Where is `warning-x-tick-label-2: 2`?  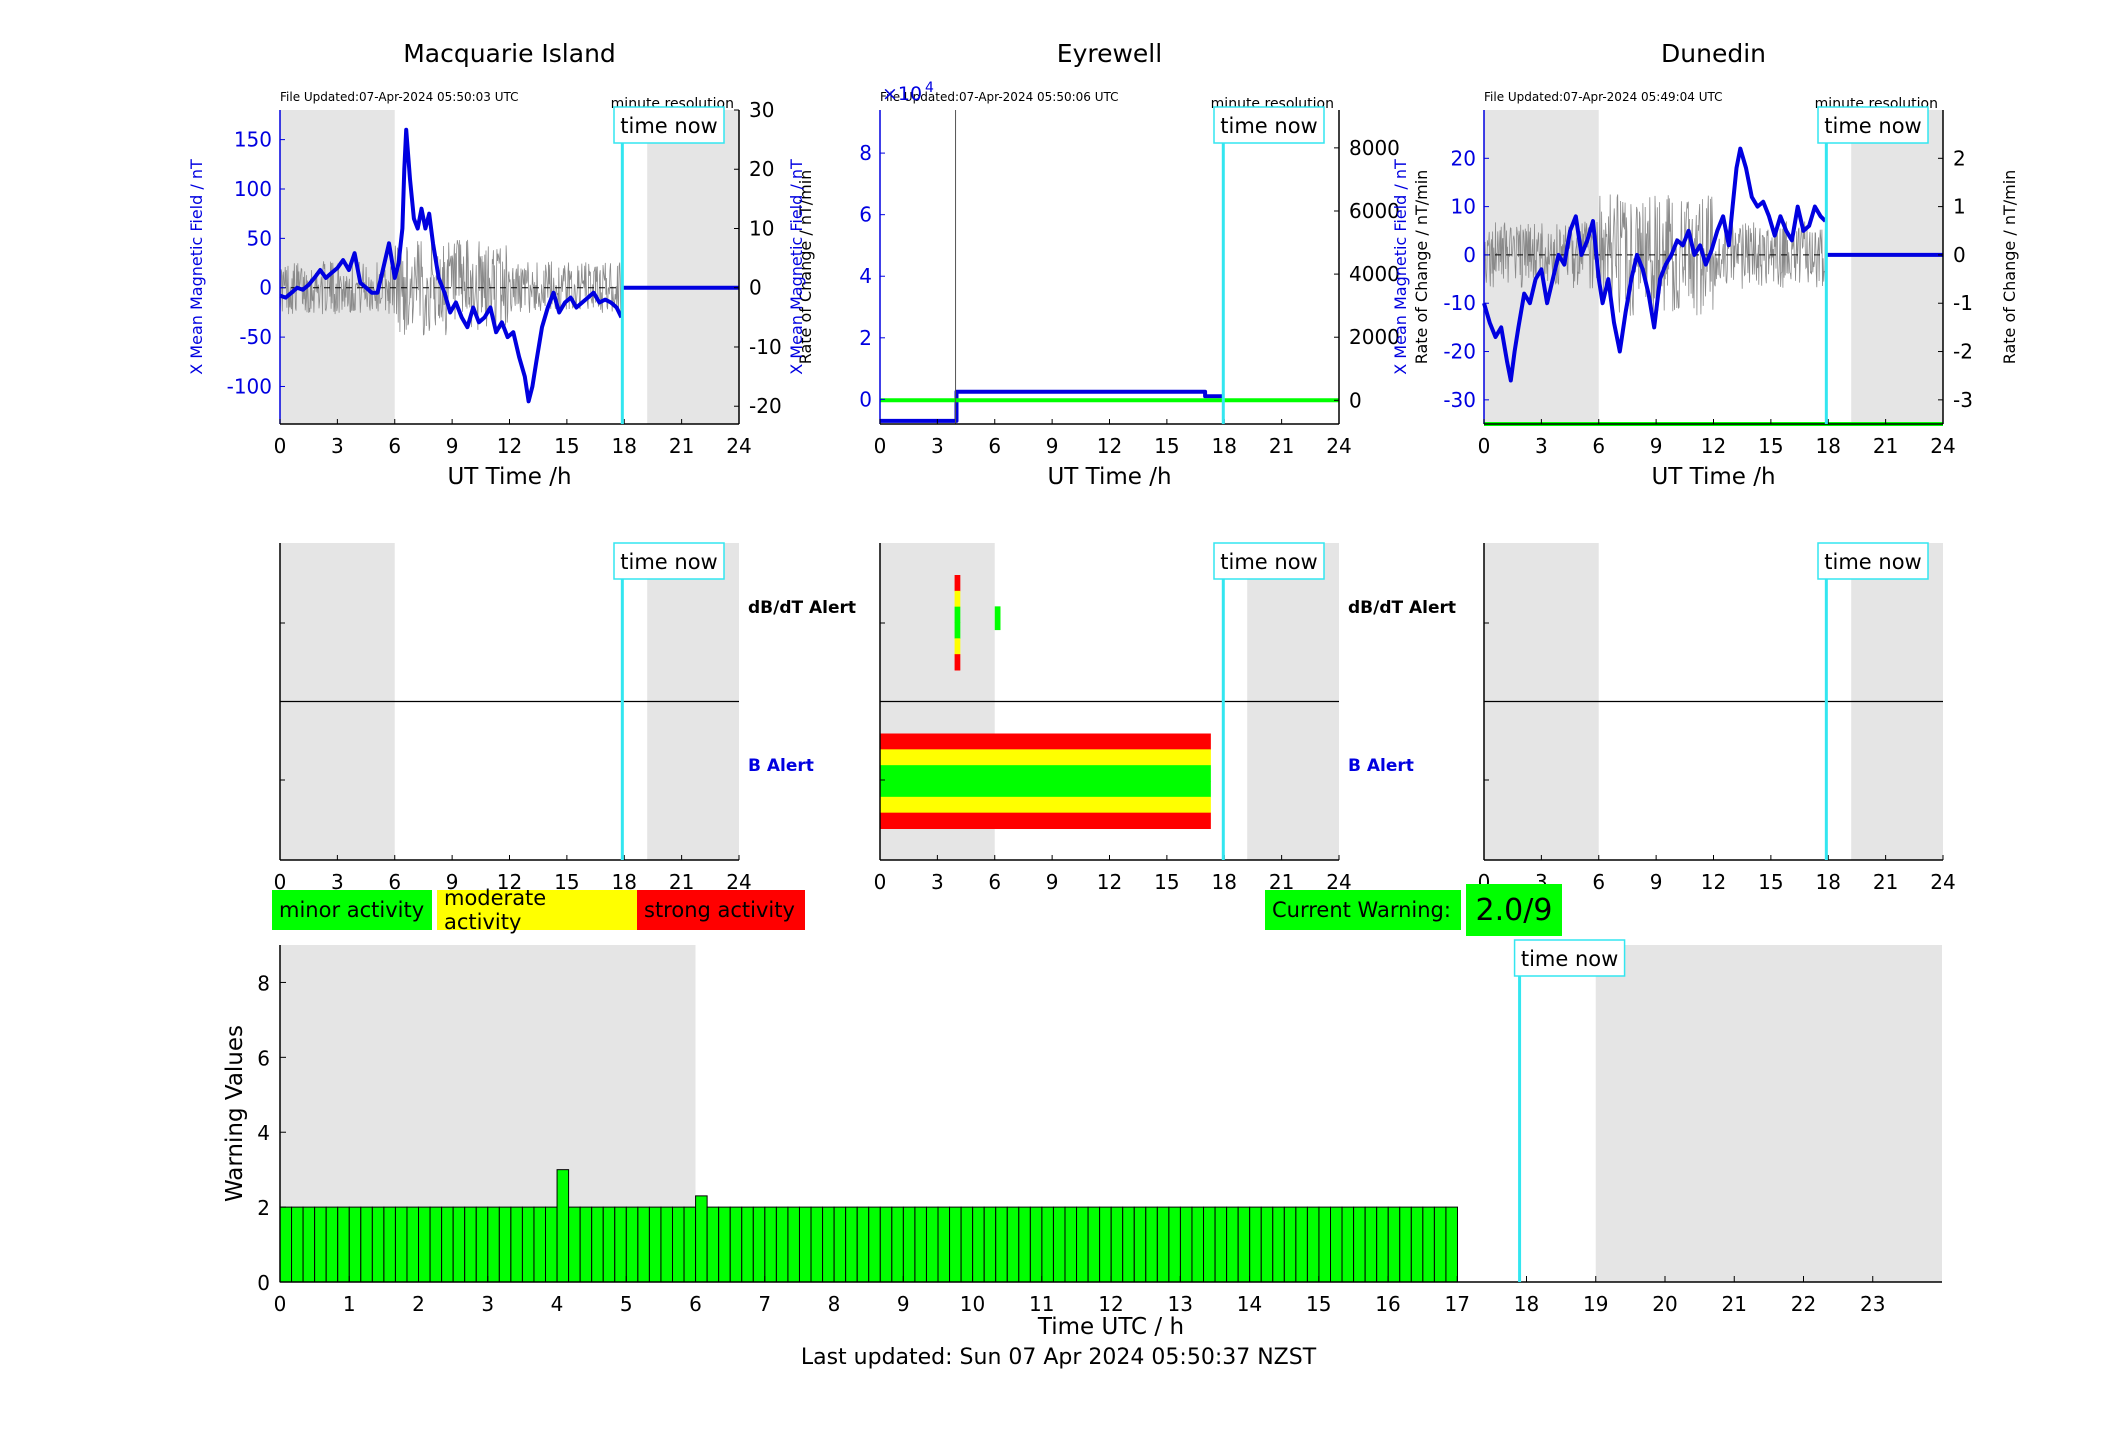 warning-x-tick-label-2: 2 is located at coordinates (418, 1304).